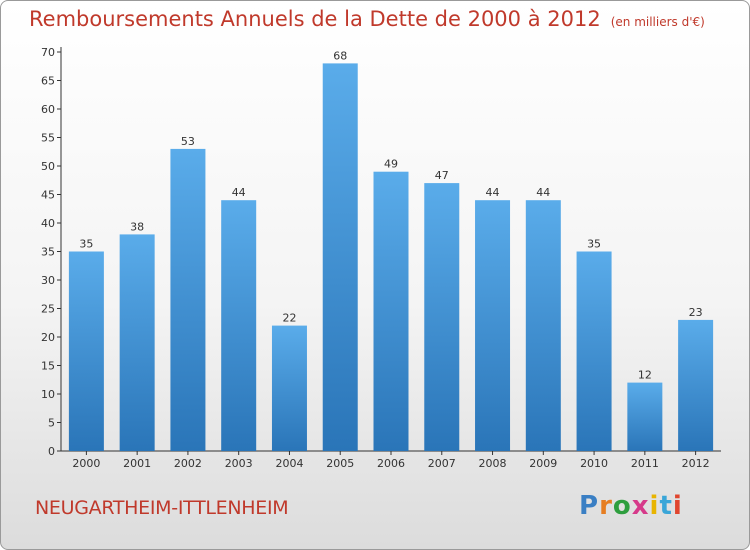 This screenshot has width=750, height=550. Describe the element at coordinates (589, 506) in the screenshot. I see `logo-letter: P` at that location.